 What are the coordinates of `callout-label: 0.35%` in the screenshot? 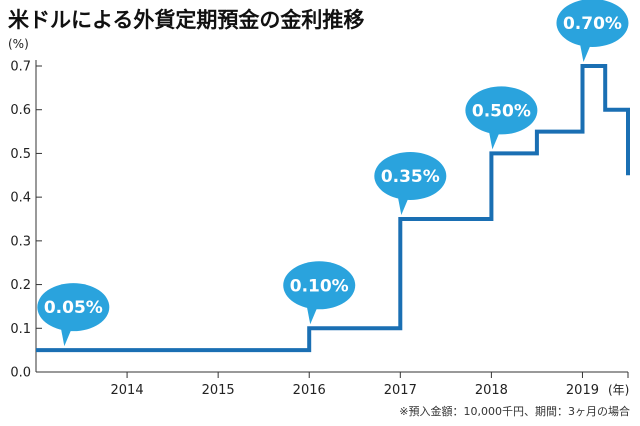 It's located at (410, 177).